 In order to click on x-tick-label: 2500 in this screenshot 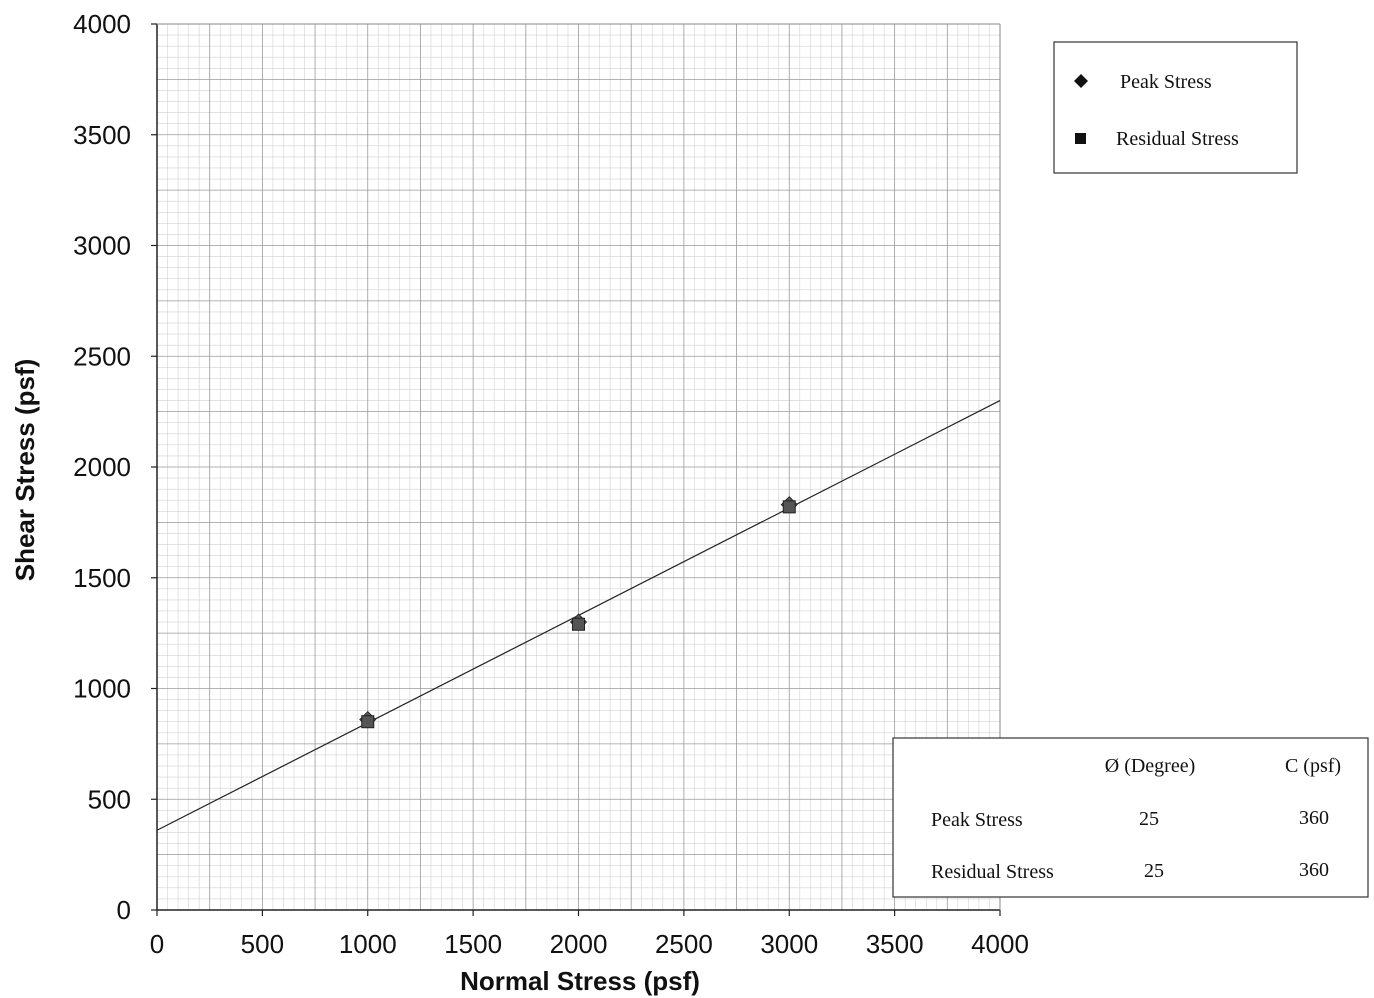, I will do `click(684, 944)`.